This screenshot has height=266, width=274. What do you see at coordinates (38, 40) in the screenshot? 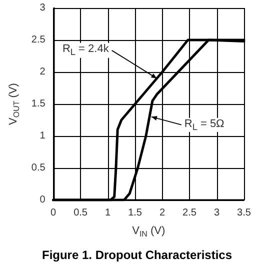
I see `y-tick-label: 2.5` at bounding box center [38, 40].